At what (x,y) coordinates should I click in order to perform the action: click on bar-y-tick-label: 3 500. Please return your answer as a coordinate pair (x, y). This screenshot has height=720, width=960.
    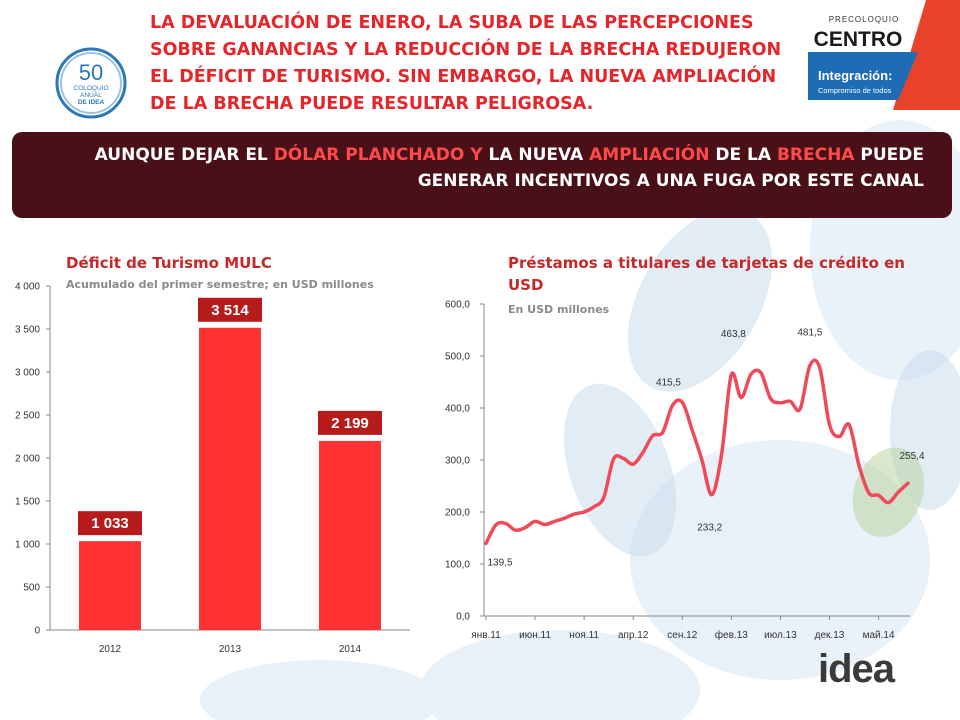
    Looking at the image, I should click on (27, 330).